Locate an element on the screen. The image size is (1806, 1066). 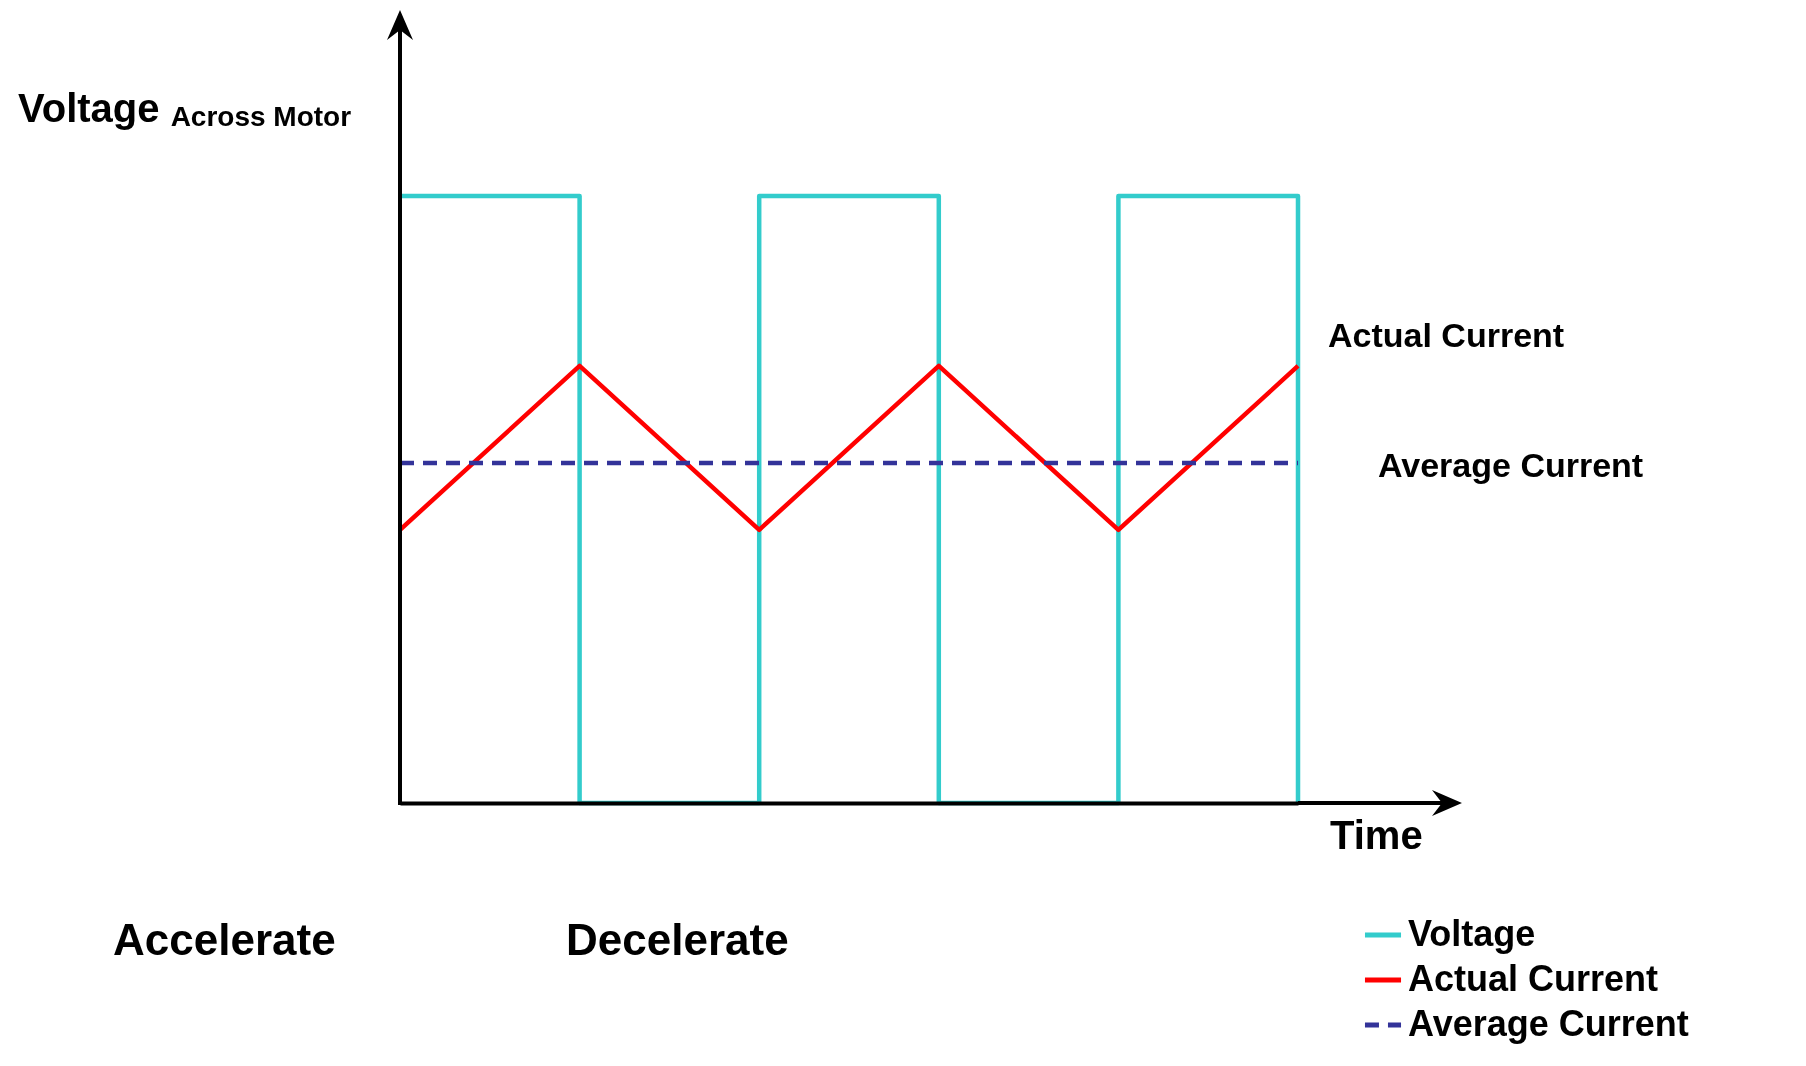
legend-label: Average Current is located at coordinates (1548, 1023).